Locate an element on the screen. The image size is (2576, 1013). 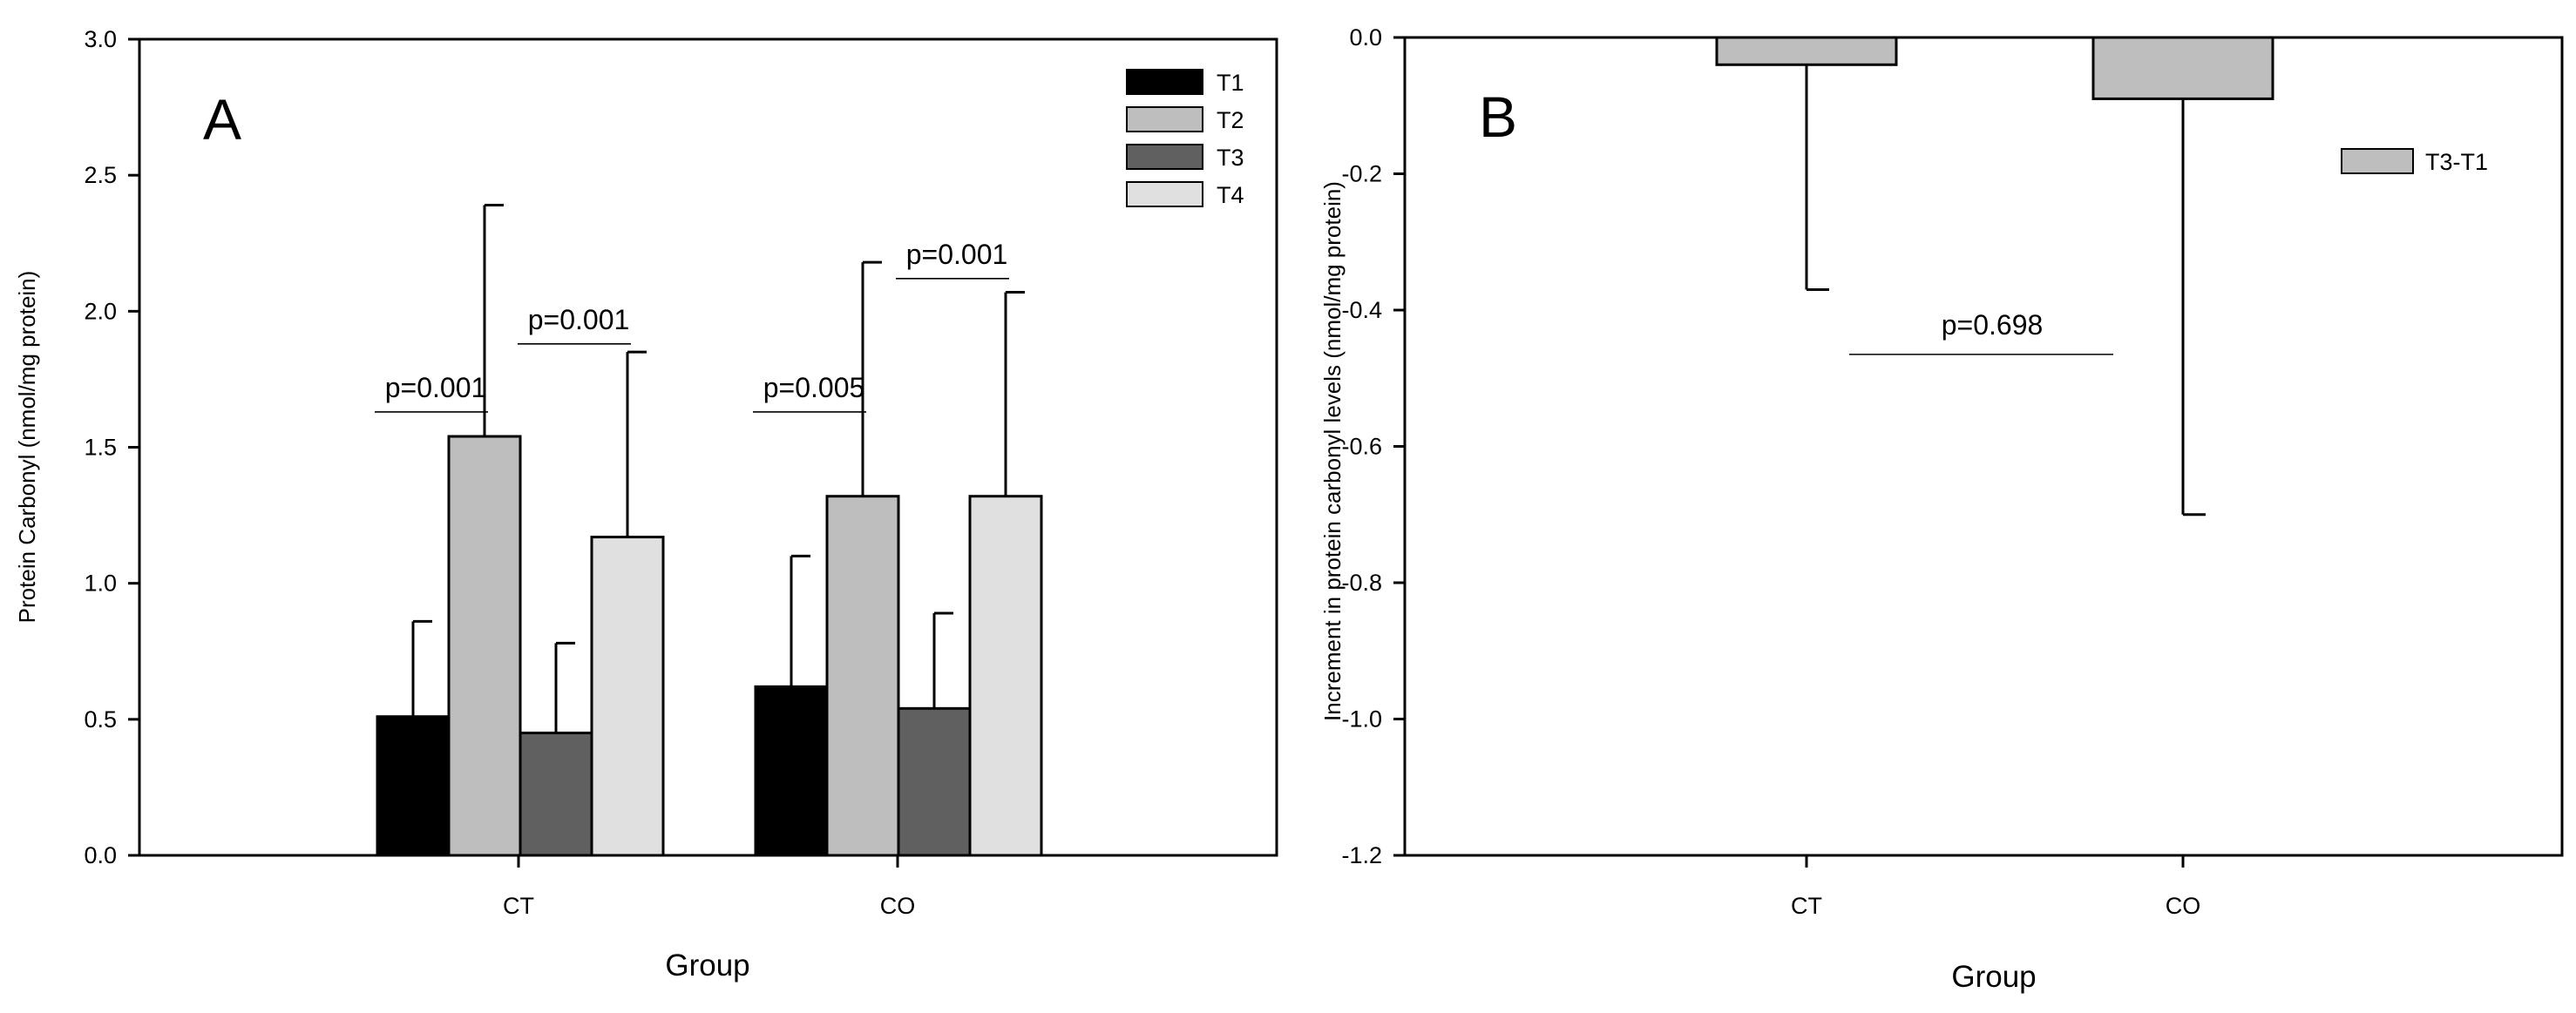
y-tick-label-a: 3.0 is located at coordinates (101, 39).